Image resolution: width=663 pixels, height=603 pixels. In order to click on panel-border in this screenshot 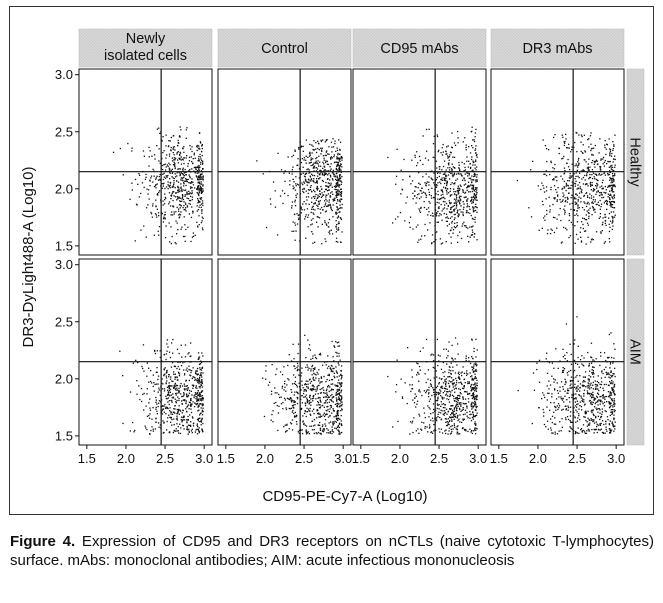, I will do `click(145, 162)`.